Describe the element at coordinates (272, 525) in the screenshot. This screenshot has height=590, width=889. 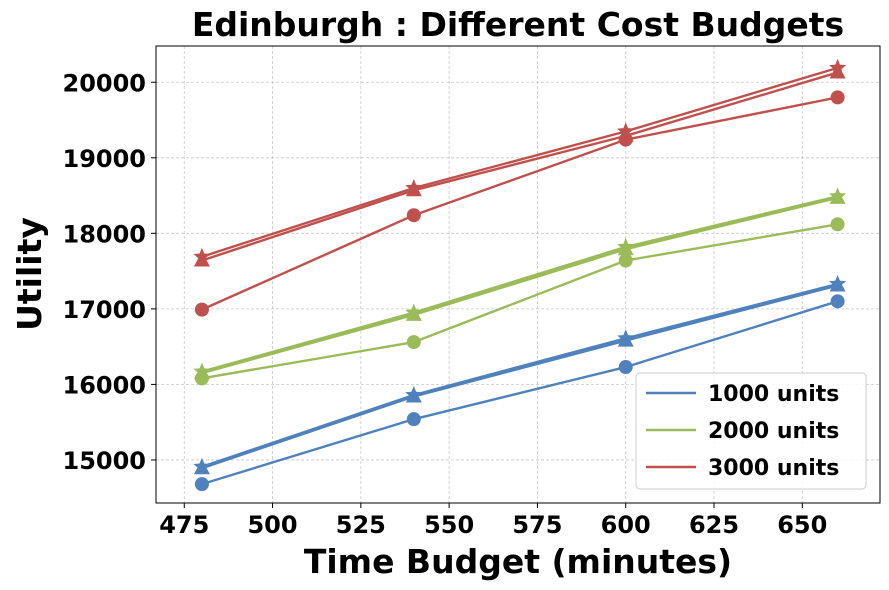
I see `x-tick-label: 500` at that location.